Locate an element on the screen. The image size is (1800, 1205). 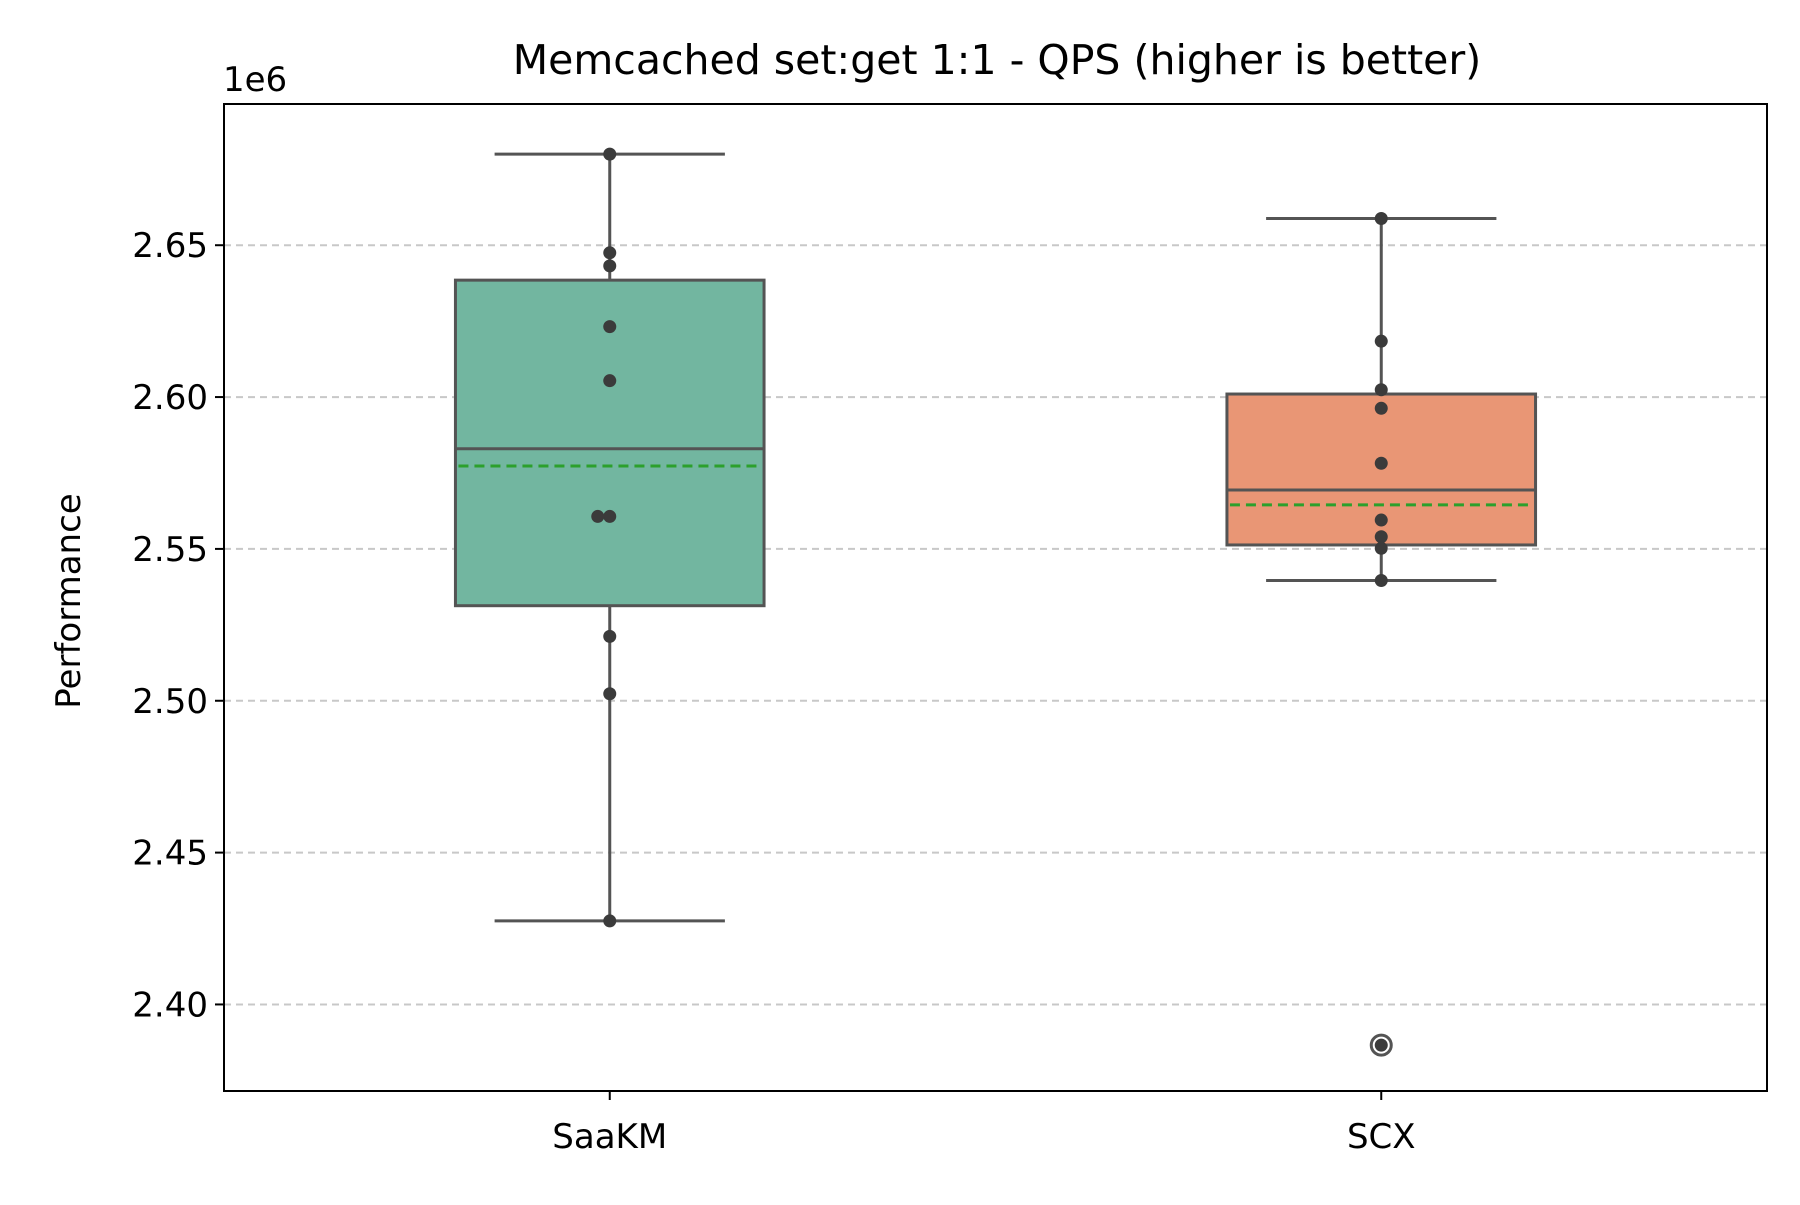
box-saakm is located at coordinates (609, 537).